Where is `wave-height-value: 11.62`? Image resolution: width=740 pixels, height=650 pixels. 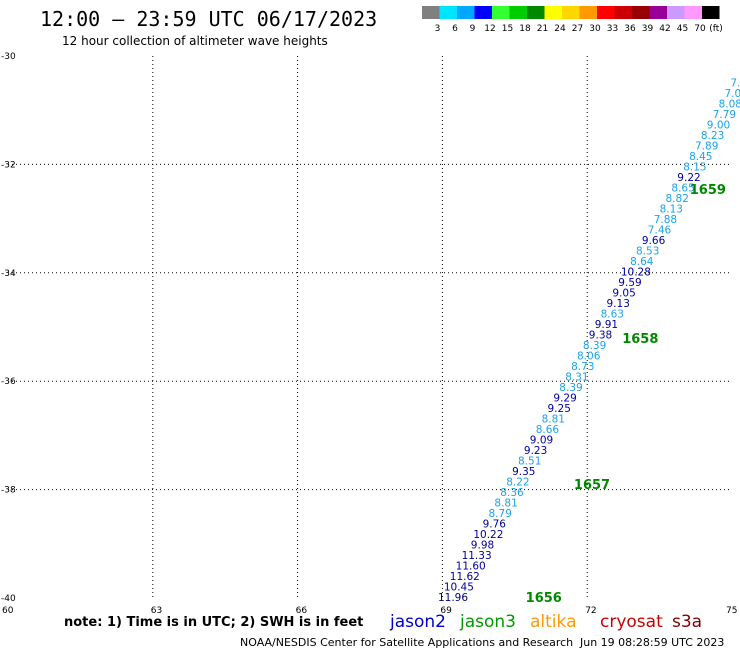
wave-height-value: 11.62 is located at coordinates (465, 577).